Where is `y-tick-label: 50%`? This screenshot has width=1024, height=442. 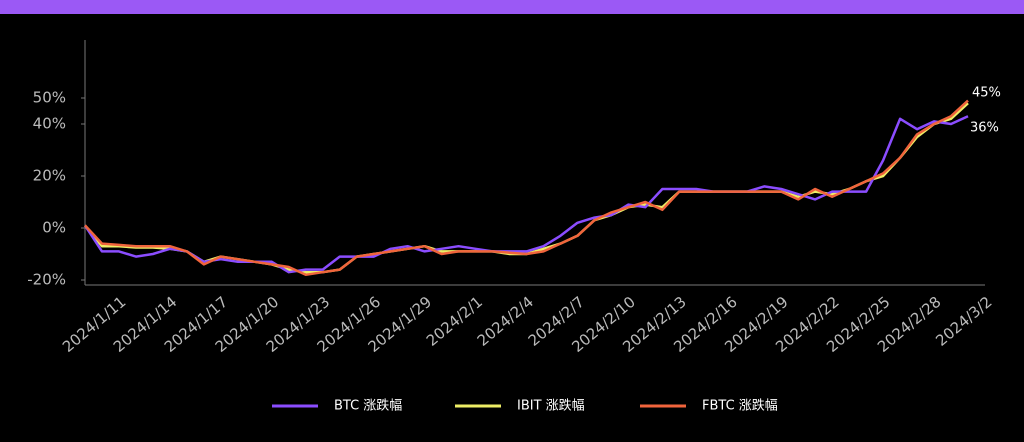
y-tick-label: 50% is located at coordinates (49, 98).